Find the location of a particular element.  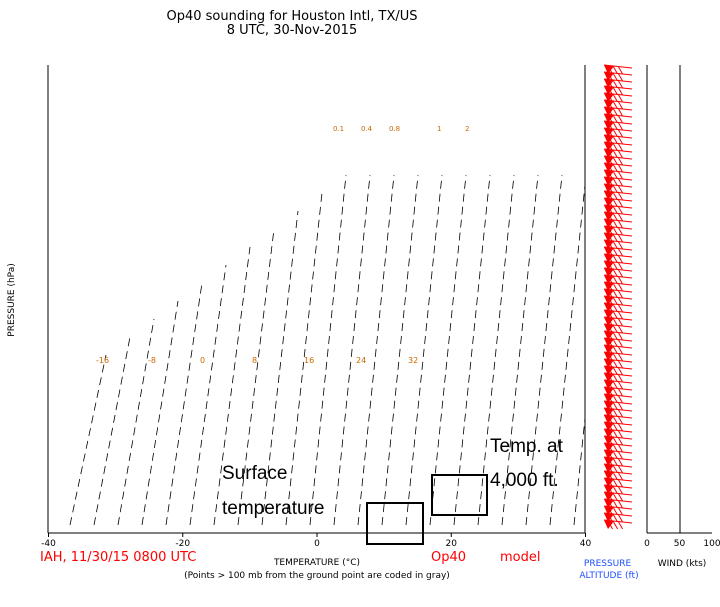

xtick-label-0: 0 is located at coordinates (317, 544).